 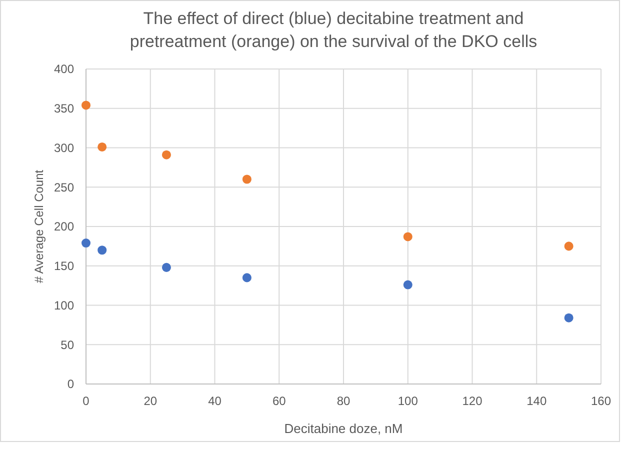 I want to click on y-axis-title: # Average Cell Count, so click(x=39, y=226).